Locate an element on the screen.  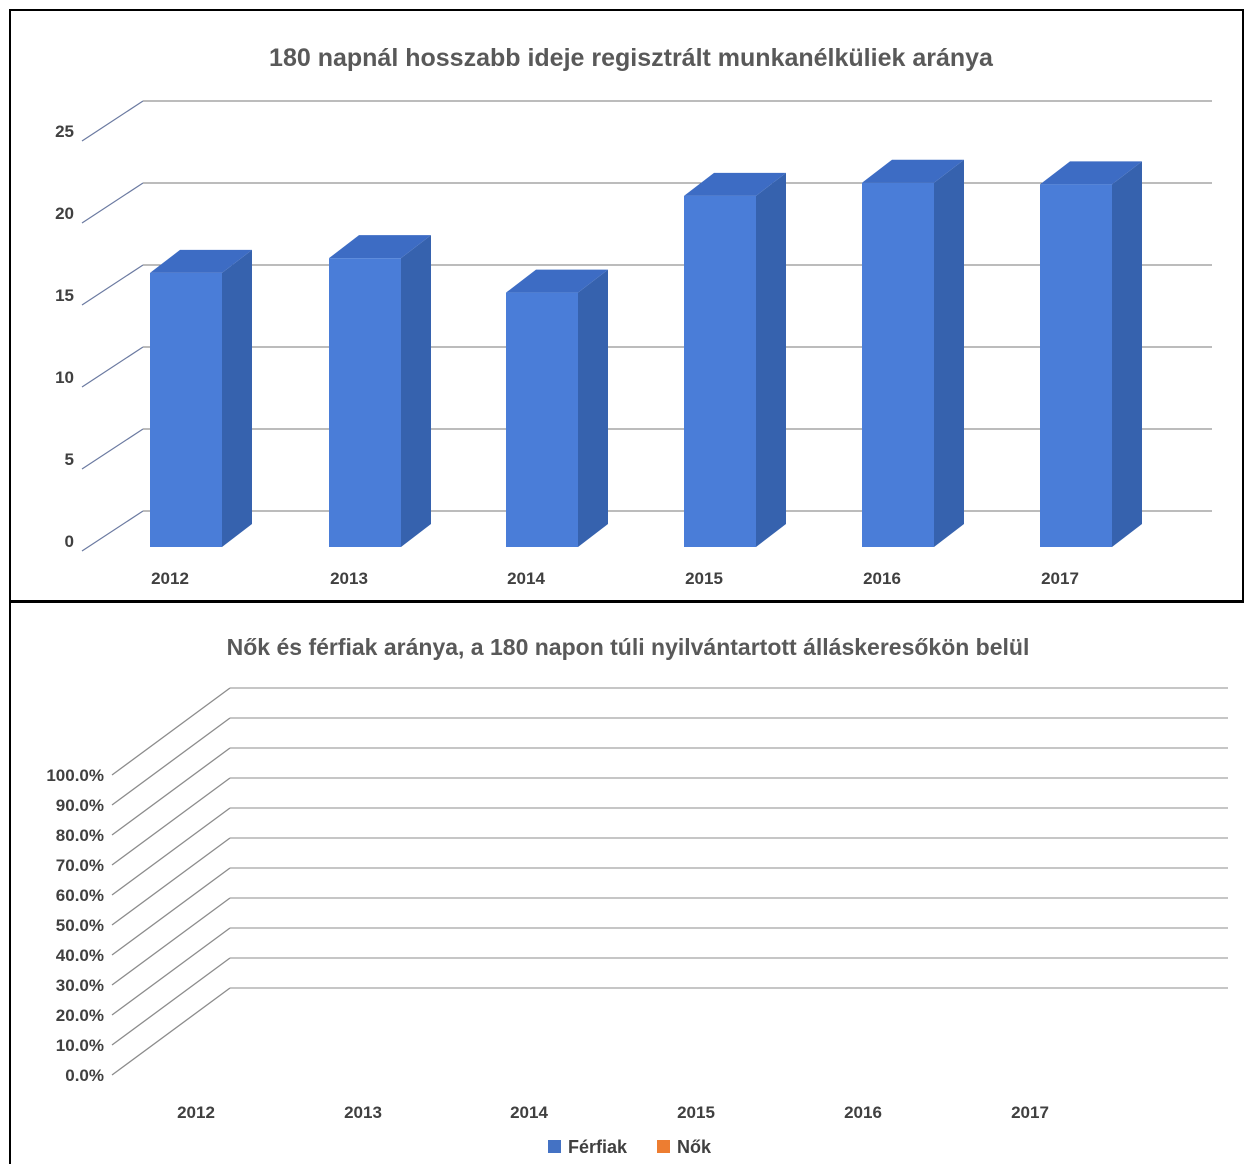
chart2-x-tick-label: 2013 is located at coordinates (363, 1112).